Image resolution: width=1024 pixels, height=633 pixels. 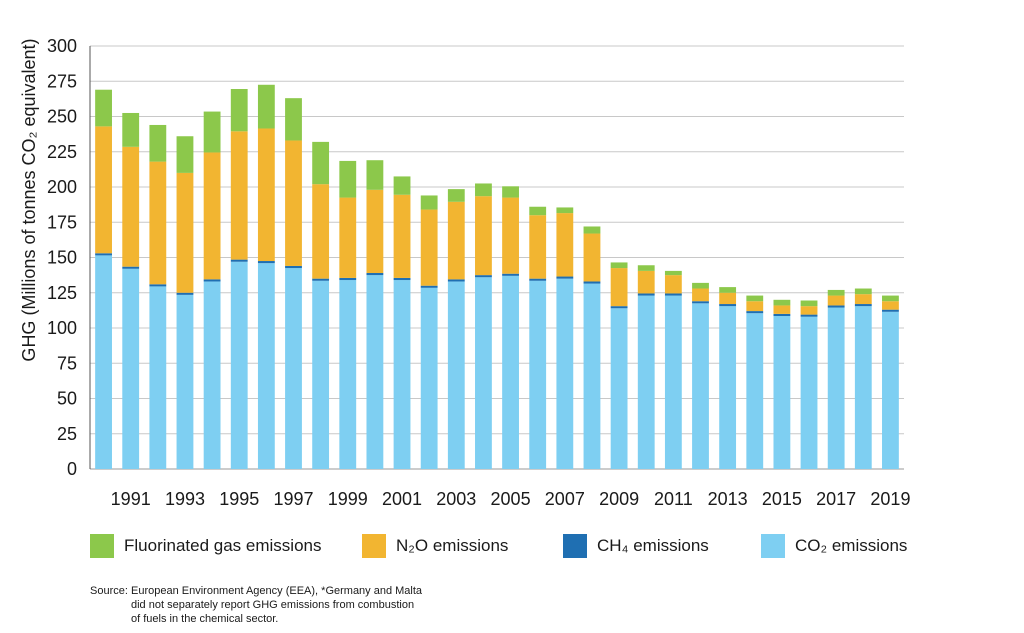 What do you see at coordinates (592, 257) in the screenshot?
I see `bar-n2o-emissions-2008` at bounding box center [592, 257].